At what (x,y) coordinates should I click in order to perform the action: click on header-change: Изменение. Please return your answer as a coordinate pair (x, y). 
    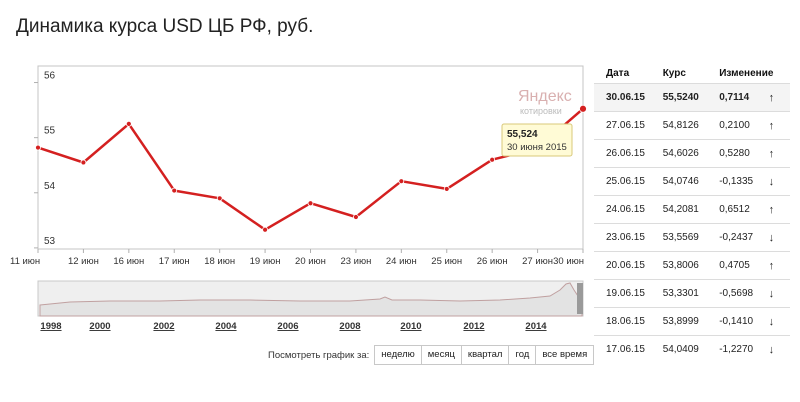
    Looking at the image, I should click on (746, 73).